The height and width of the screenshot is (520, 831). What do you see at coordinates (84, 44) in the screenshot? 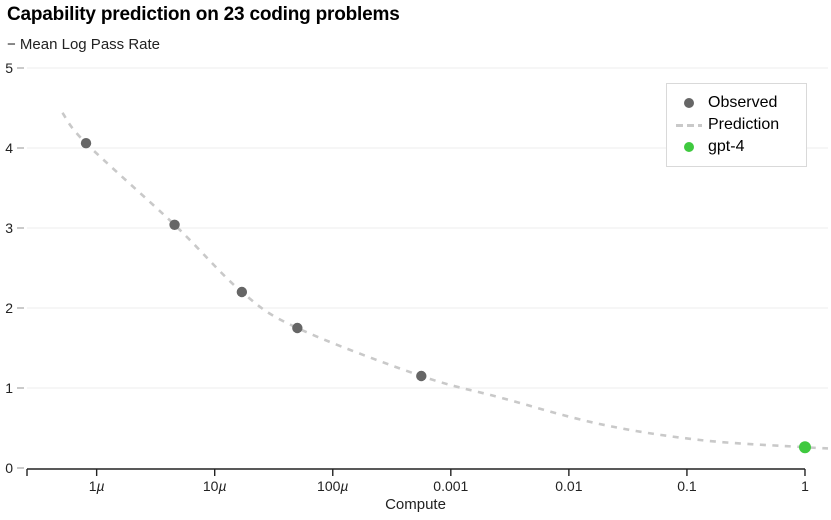
I see `y-axis-title: − Mean Log Pass Rate` at bounding box center [84, 44].